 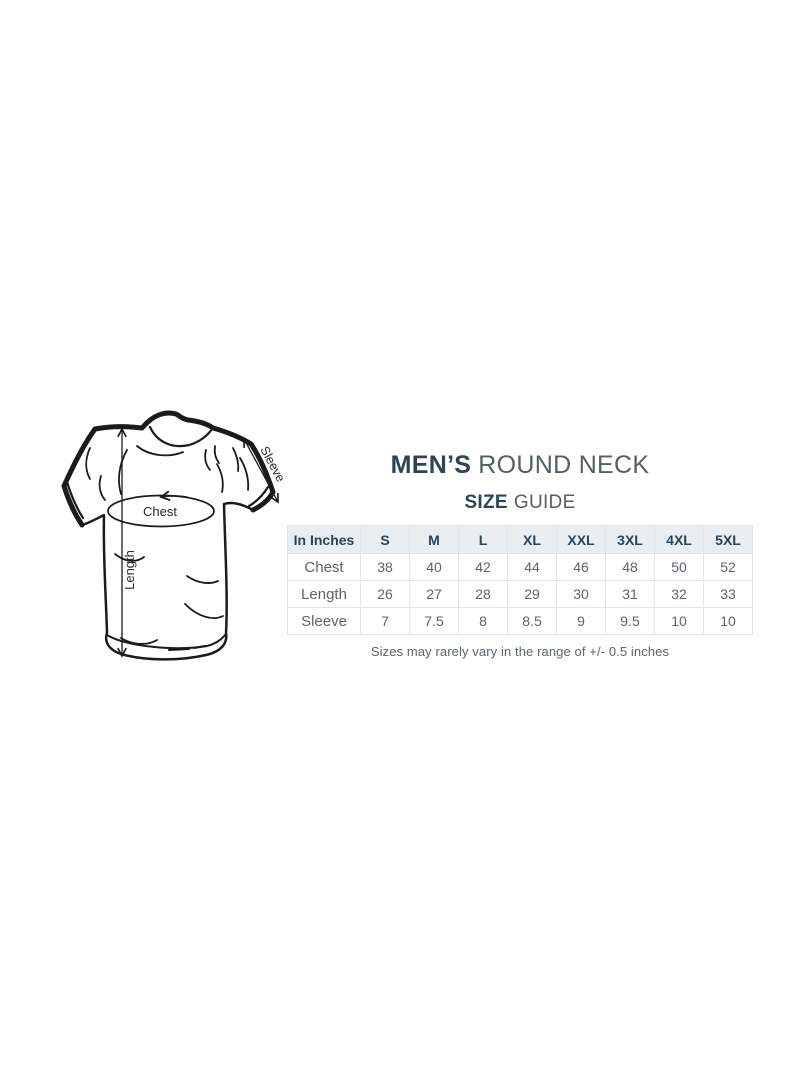 I want to click on size-chart-header: In Inches S M L XL XXL 3XL 4XL 5XL, so click(x=520, y=539).